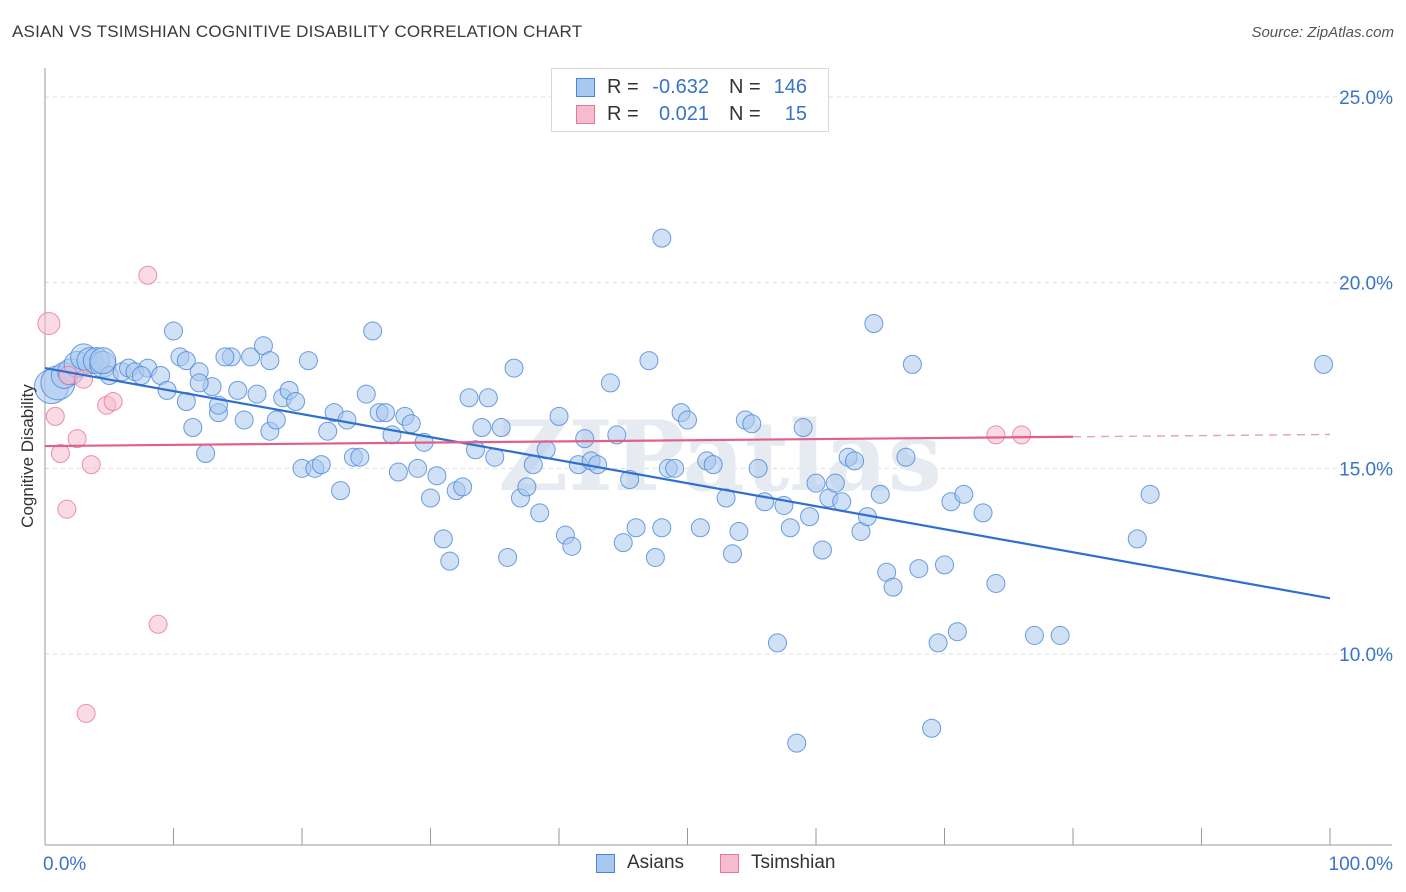  I want to click on tsimshian-legend-label: Tsimshian, so click(793, 862).